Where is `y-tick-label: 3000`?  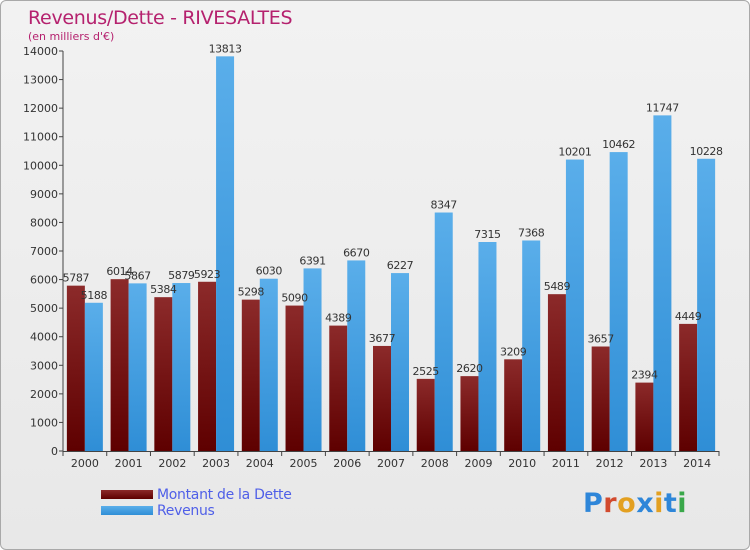
y-tick-label: 3000 is located at coordinates (44, 365).